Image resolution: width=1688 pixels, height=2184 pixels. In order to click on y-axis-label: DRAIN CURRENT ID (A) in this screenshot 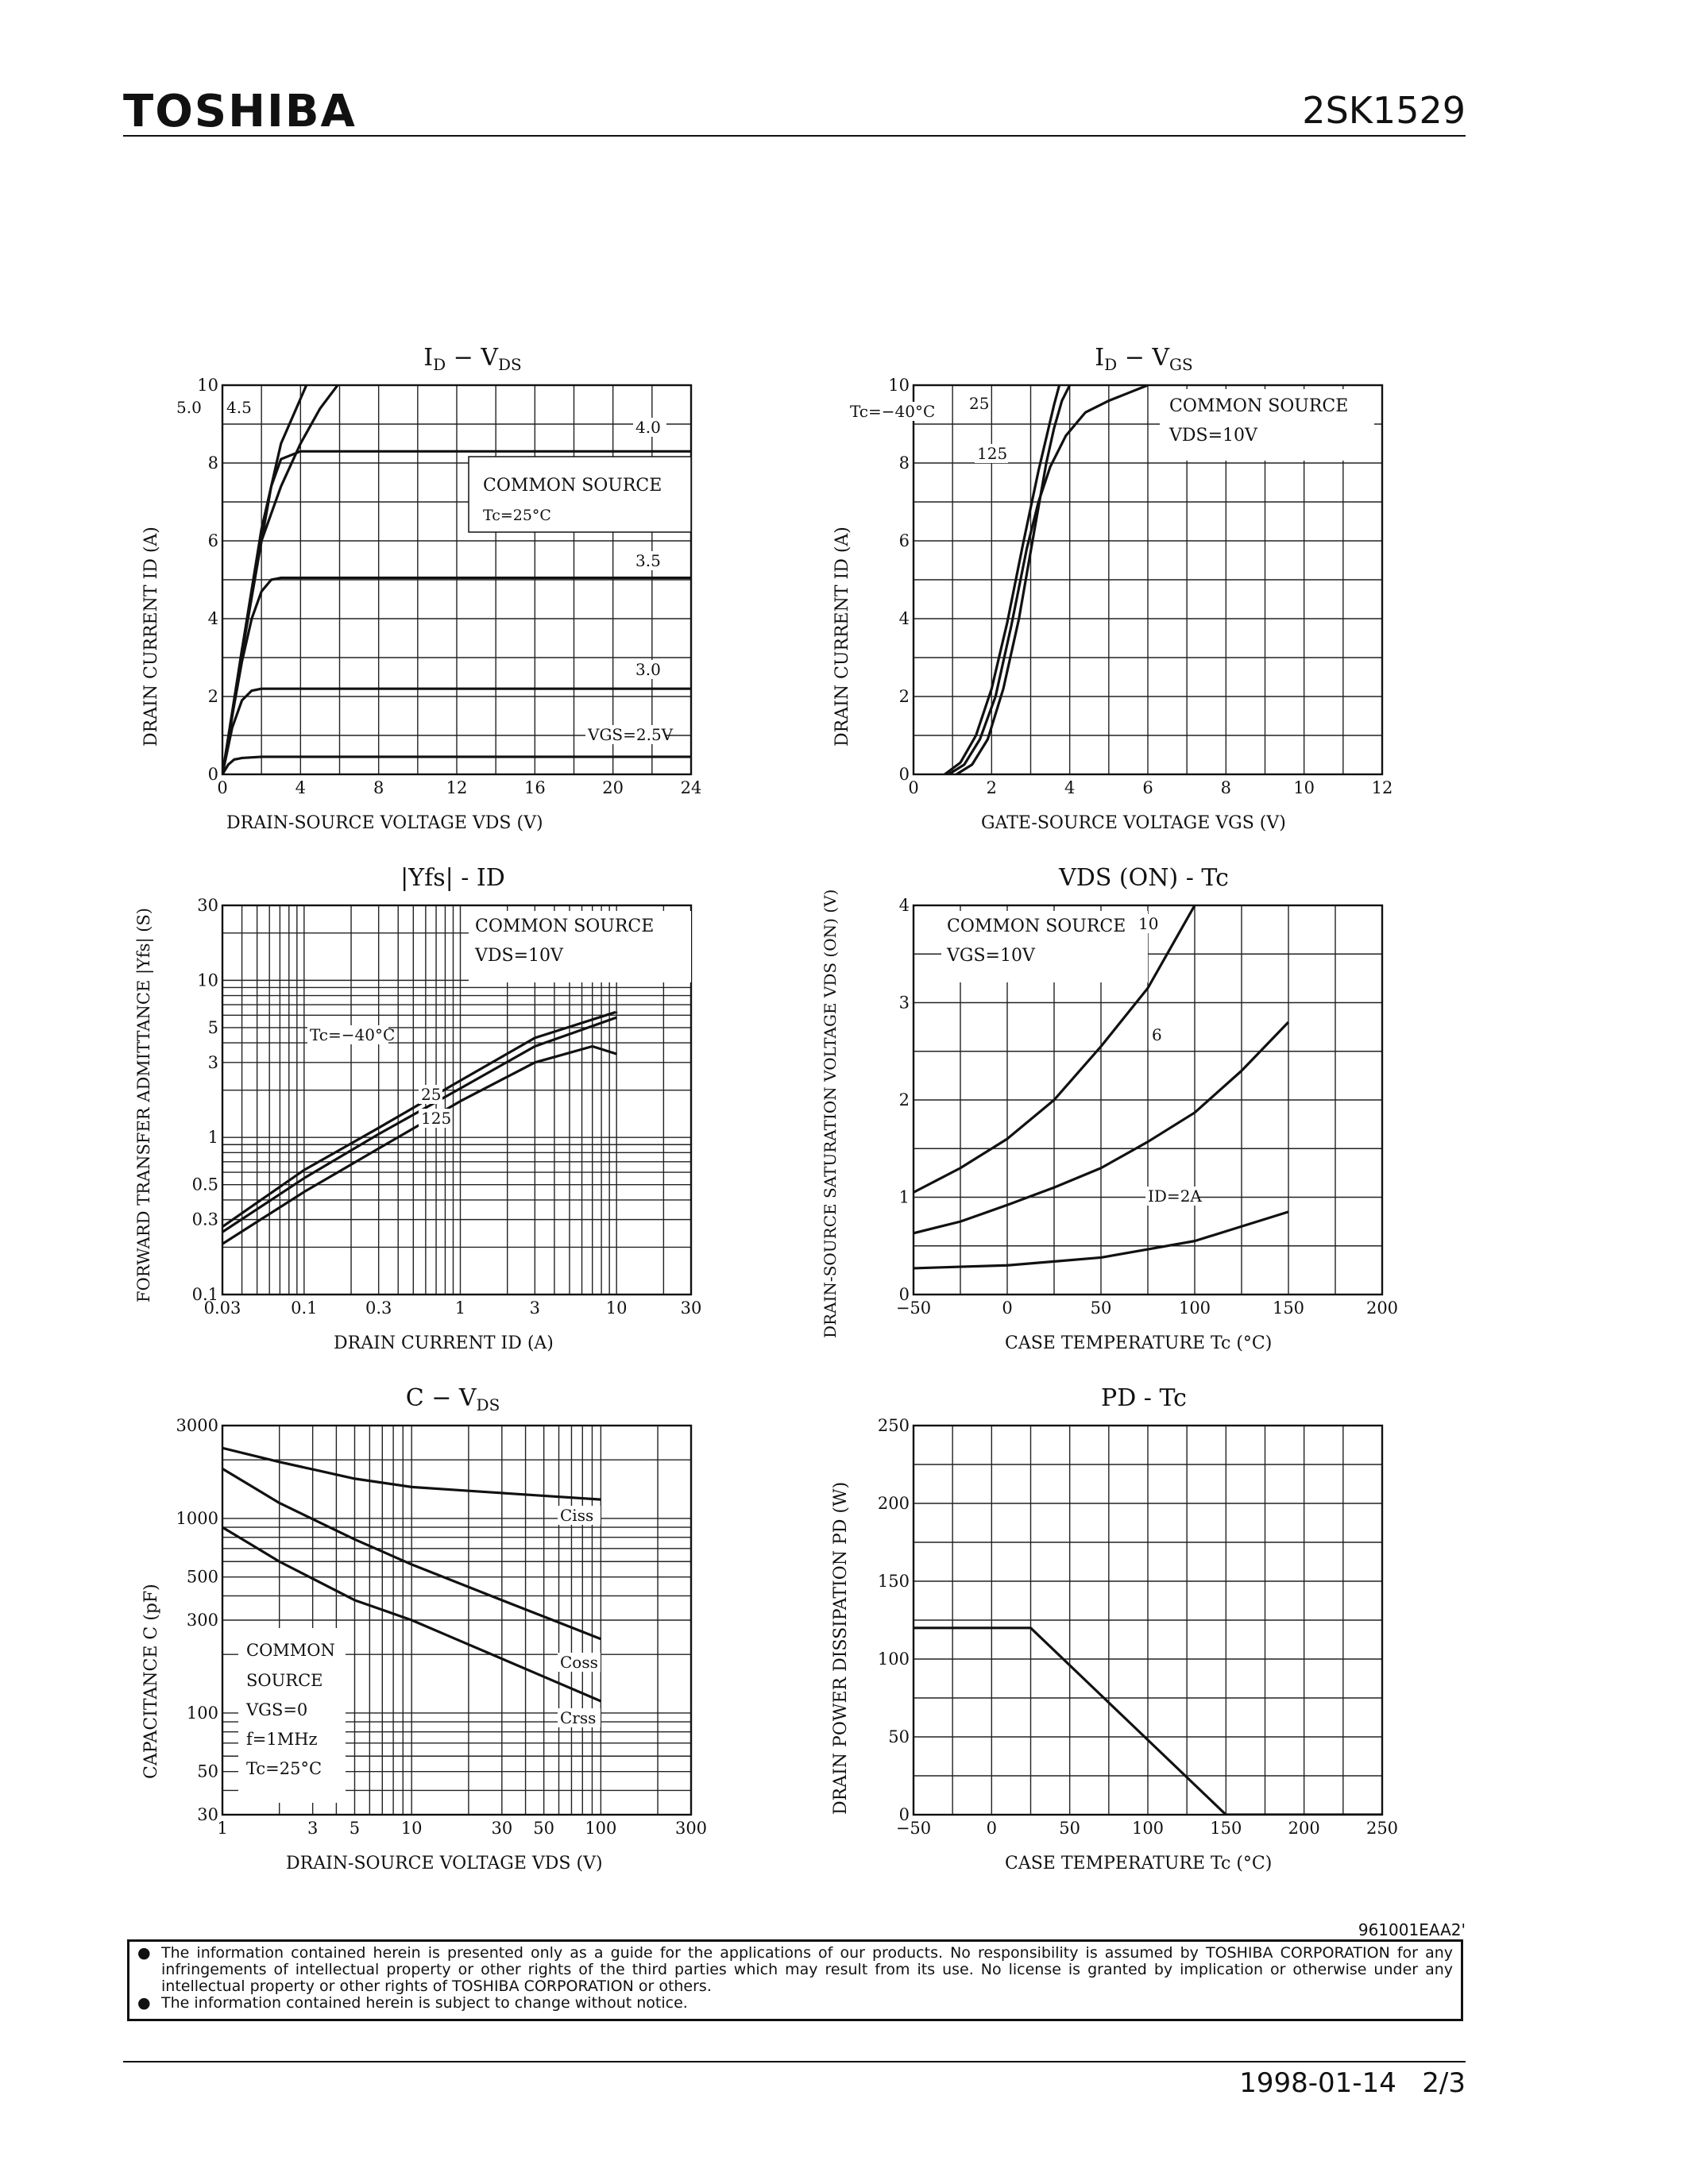, I will do `click(842, 637)`.